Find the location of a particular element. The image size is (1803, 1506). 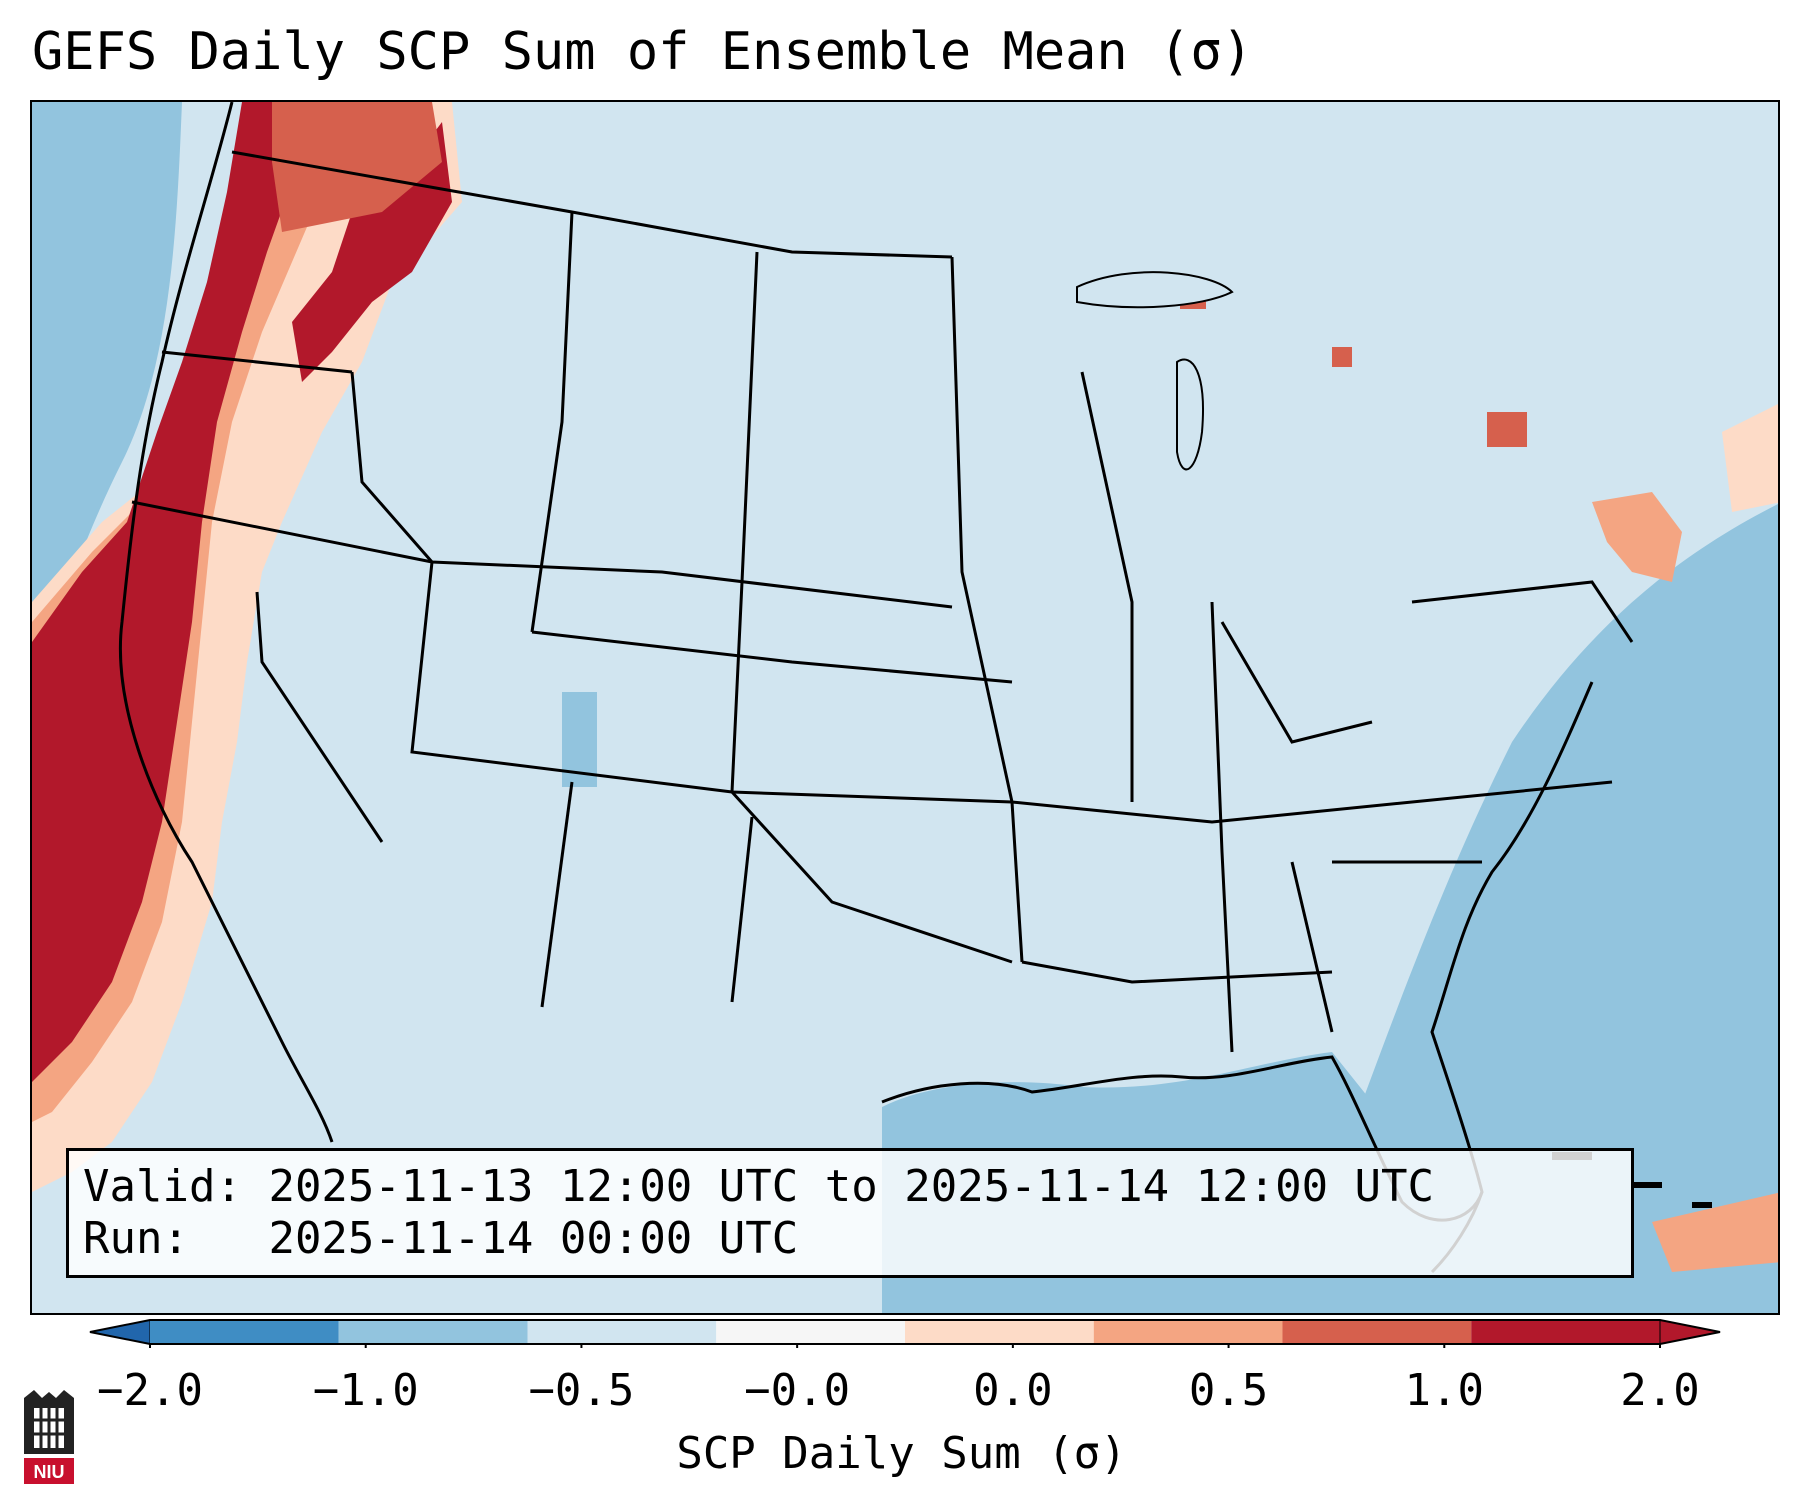

ok-tx-border is located at coordinates (871, 877).